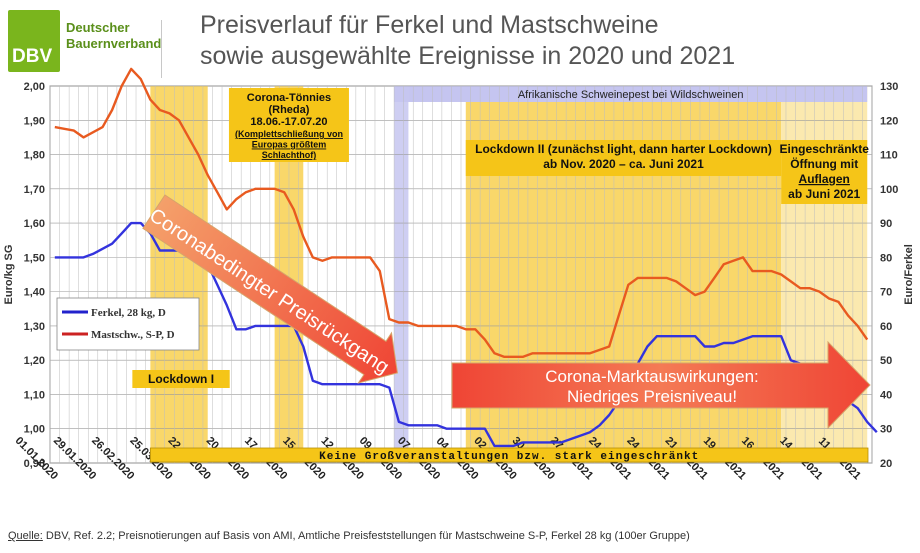  Describe the element at coordinates (34, 327) in the screenshot. I see `y-tick-label: 1,30` at that location.